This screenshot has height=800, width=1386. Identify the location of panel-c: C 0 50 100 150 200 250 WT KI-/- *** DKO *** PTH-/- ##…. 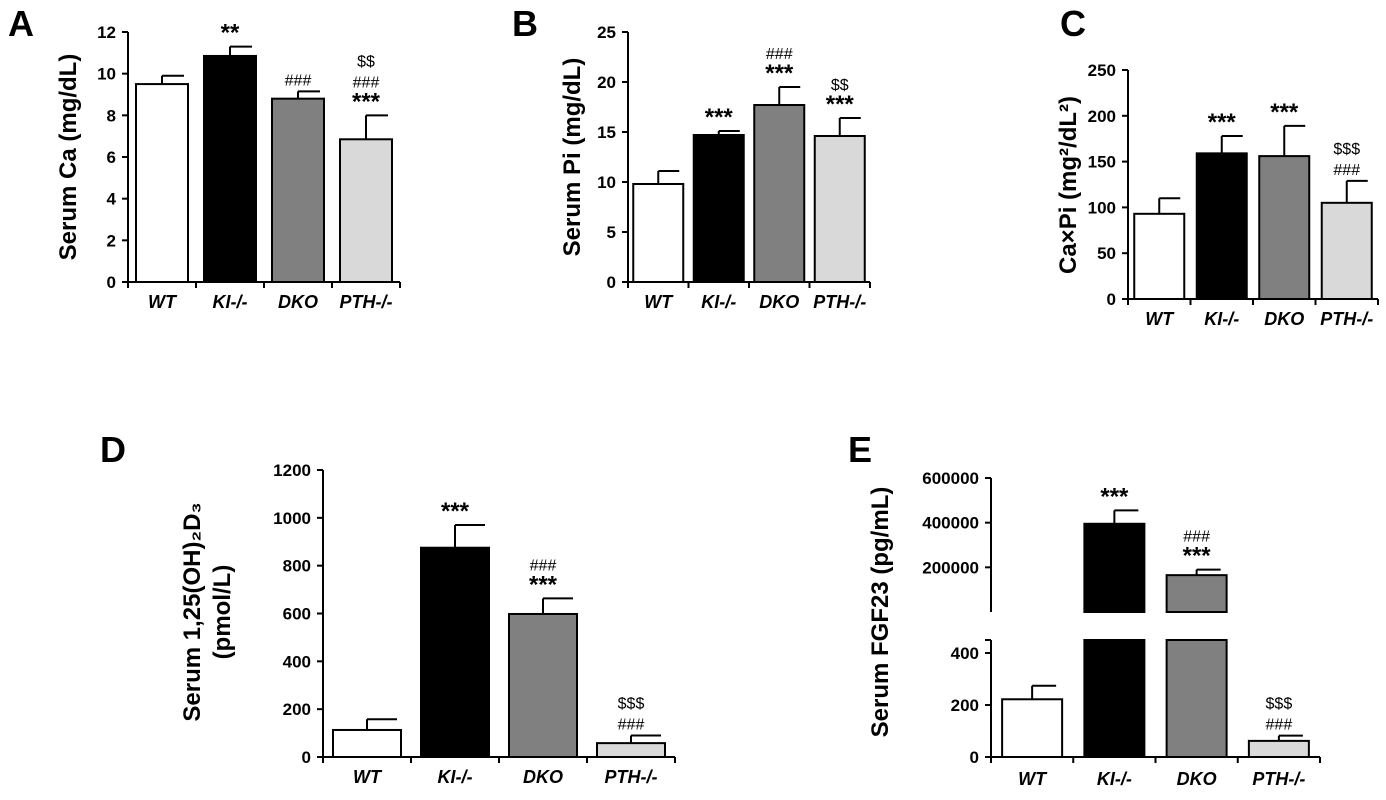
(1217, 166).